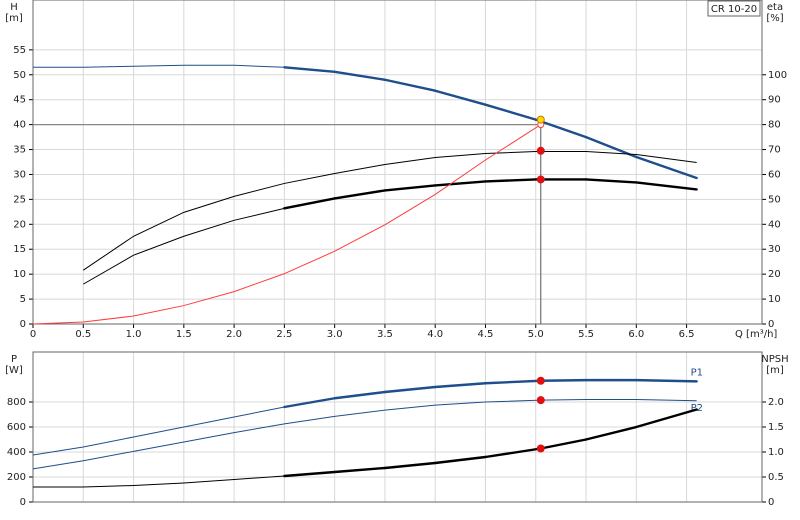  What do you see at coordinates (774, 125) in the screenshot?
I see `y2-tick-label: 80` at bounding box center [774, 125].